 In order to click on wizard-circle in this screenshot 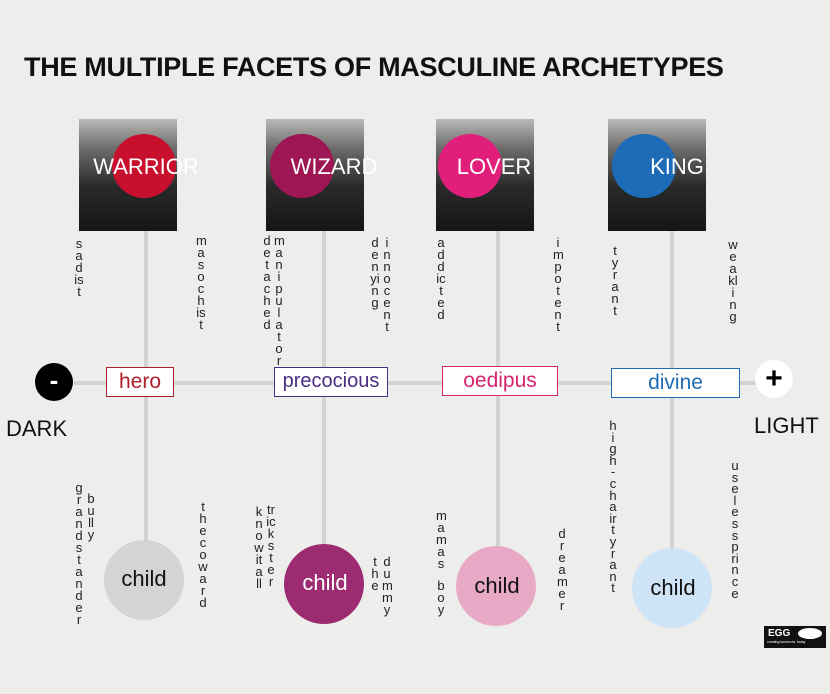, I will do `click(302, 166)`.